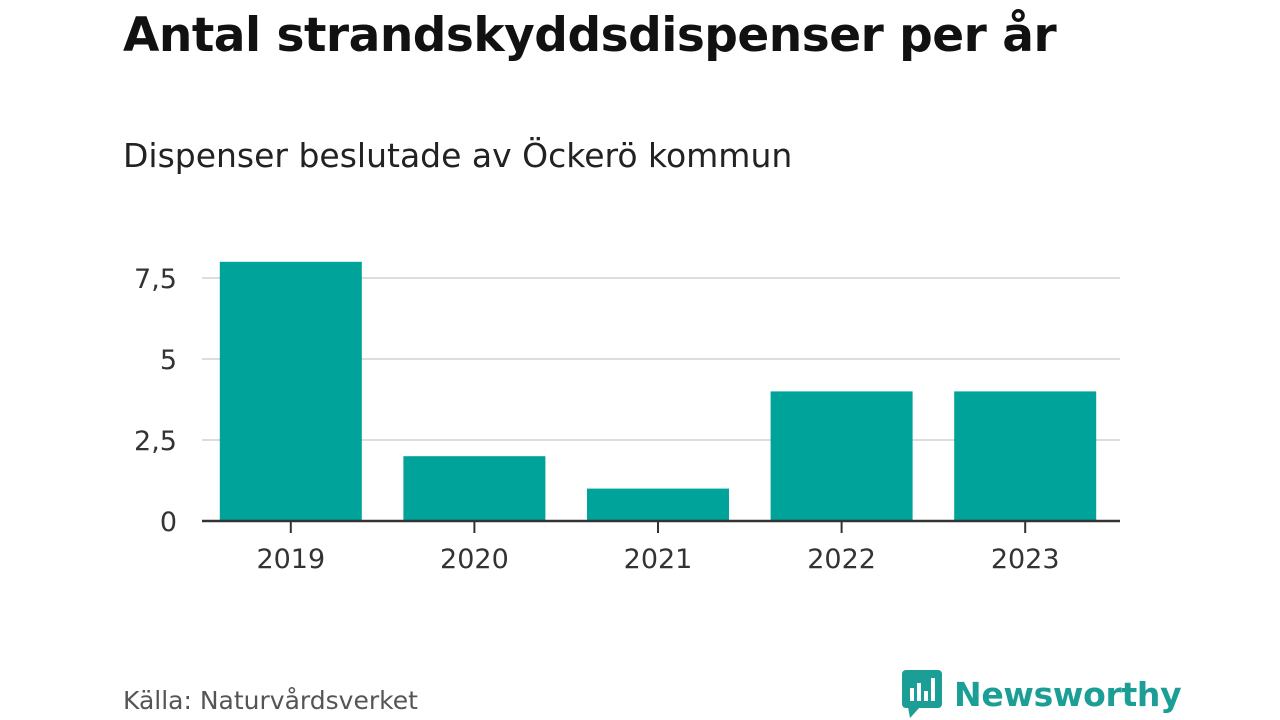 The width and height of the screenshot is (1280, 720). I want to click on newsworthy-logo-icon, so click(922, 694).